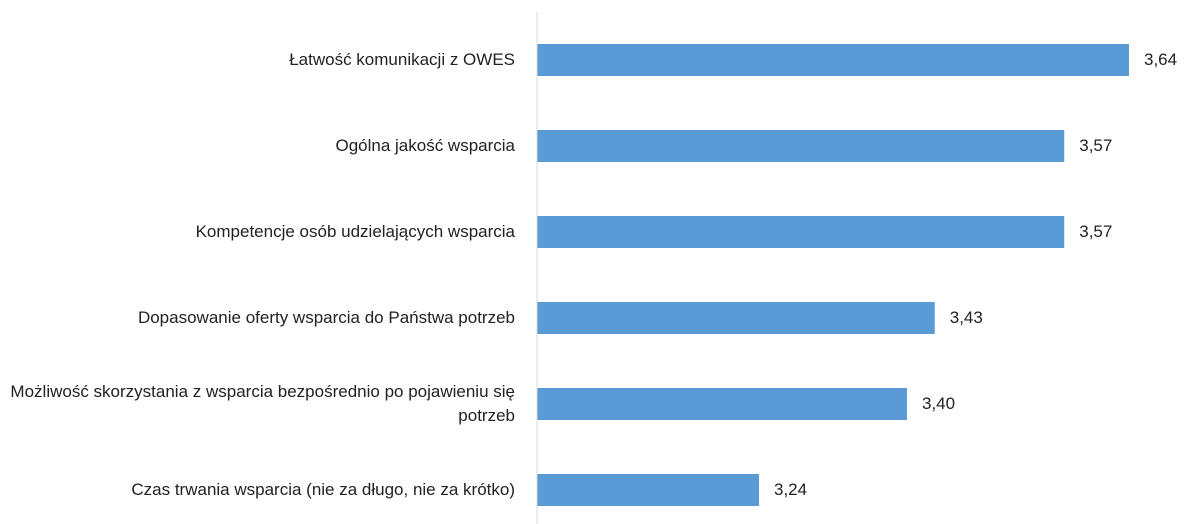 Image resolution: width=1188 pixels, height=524 pixels. What do you see at coordinates (355, 231) in the screenshot?
I see `category-label: Kompetencje osób udzielających wsparcia` at bounding box center [355, 231].